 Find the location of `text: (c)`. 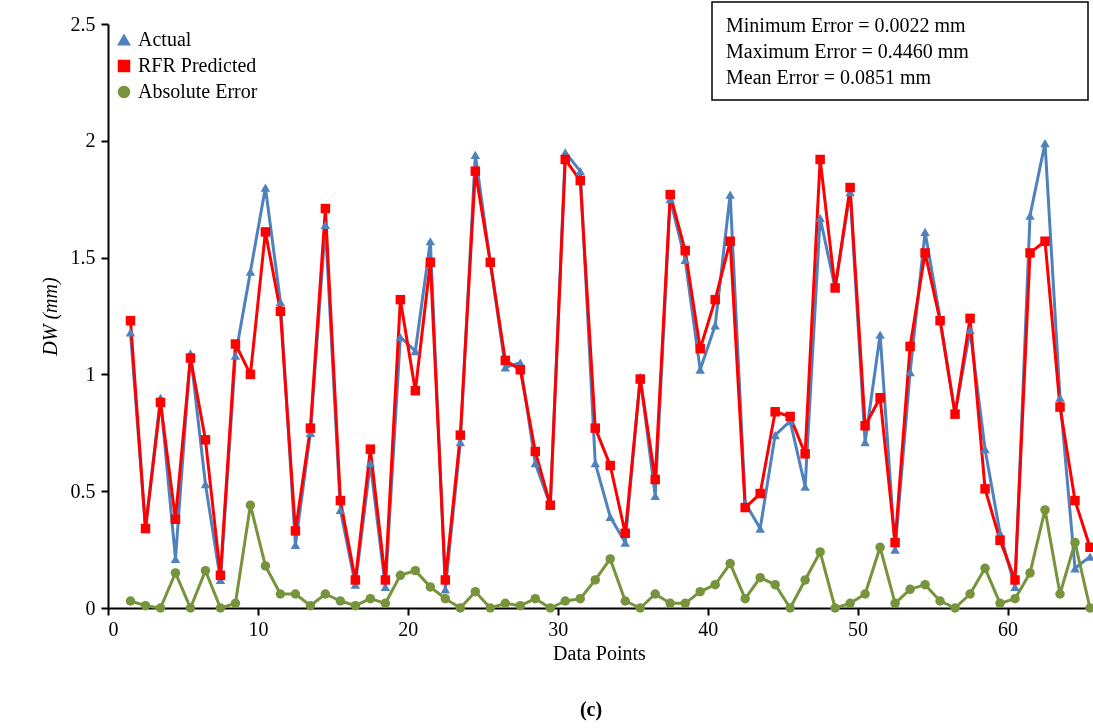

text: (c) is located at coordinates (591, 709).